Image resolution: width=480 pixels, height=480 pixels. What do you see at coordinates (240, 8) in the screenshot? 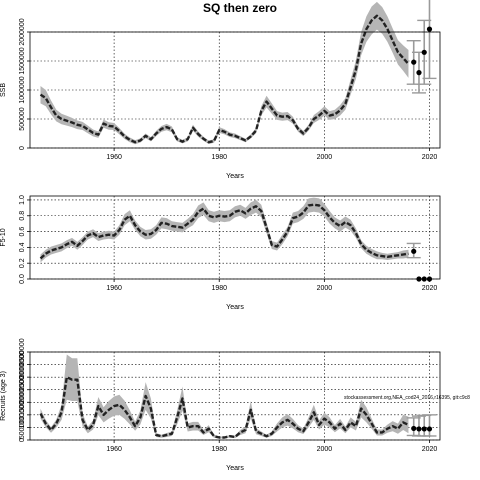
I see `figure-title: SQ then zero` at bounding box center [240, 8].